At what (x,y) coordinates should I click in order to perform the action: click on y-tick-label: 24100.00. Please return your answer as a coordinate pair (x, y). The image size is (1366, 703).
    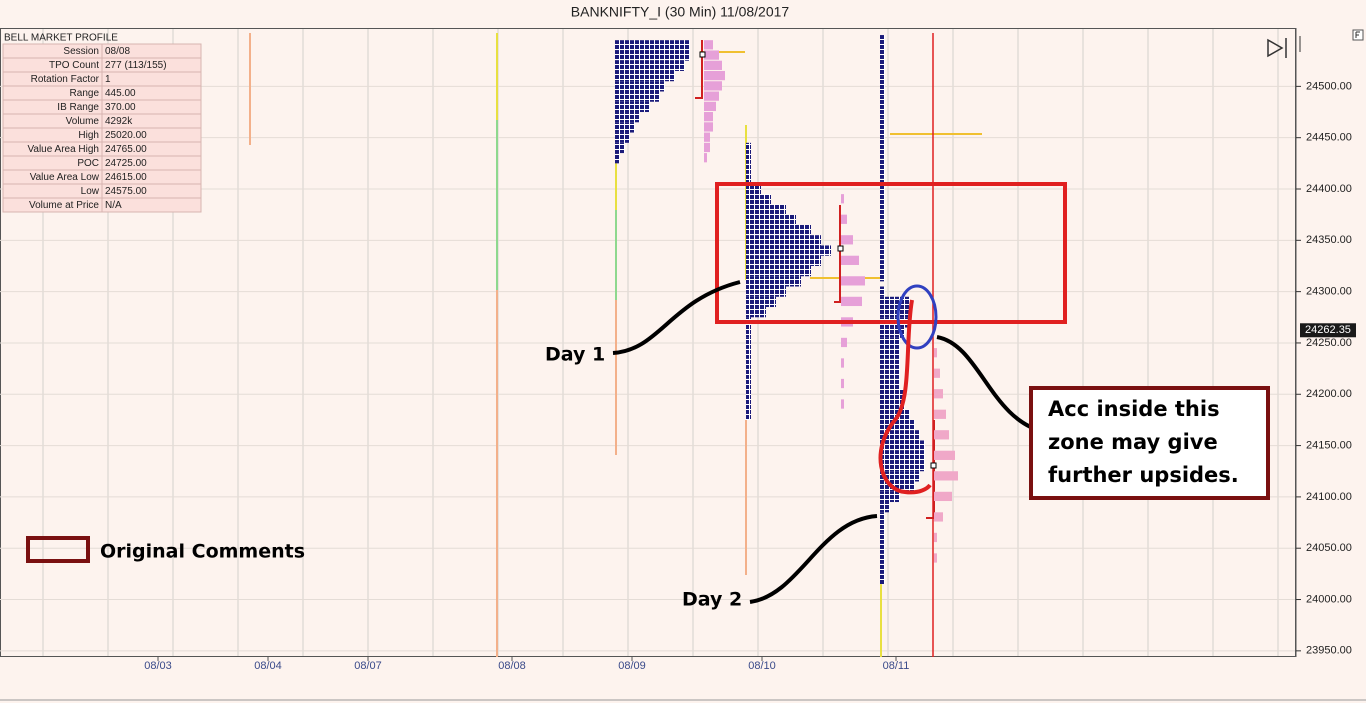
    Looking at the image, I should click on (1329, 497).